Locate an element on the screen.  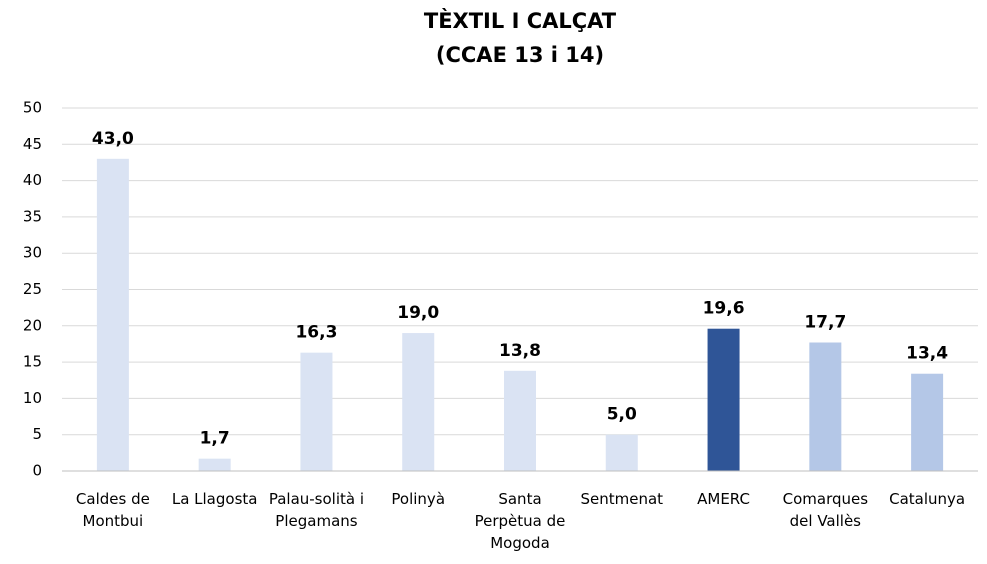
value-label: 19,6 is located at coordinates (724, 309).